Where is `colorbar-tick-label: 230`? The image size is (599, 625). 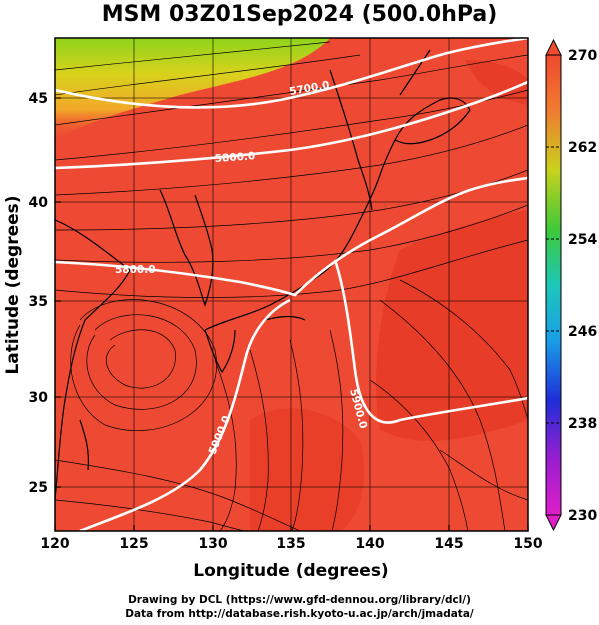
colorbar-tick-label: 230 is located at coordinates (582, 516).